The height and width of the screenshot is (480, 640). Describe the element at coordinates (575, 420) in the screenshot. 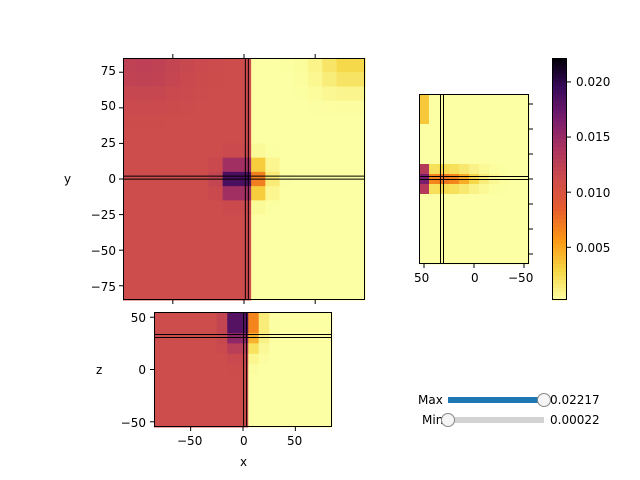

I see `min-slider-value: 0.00022` at that location.